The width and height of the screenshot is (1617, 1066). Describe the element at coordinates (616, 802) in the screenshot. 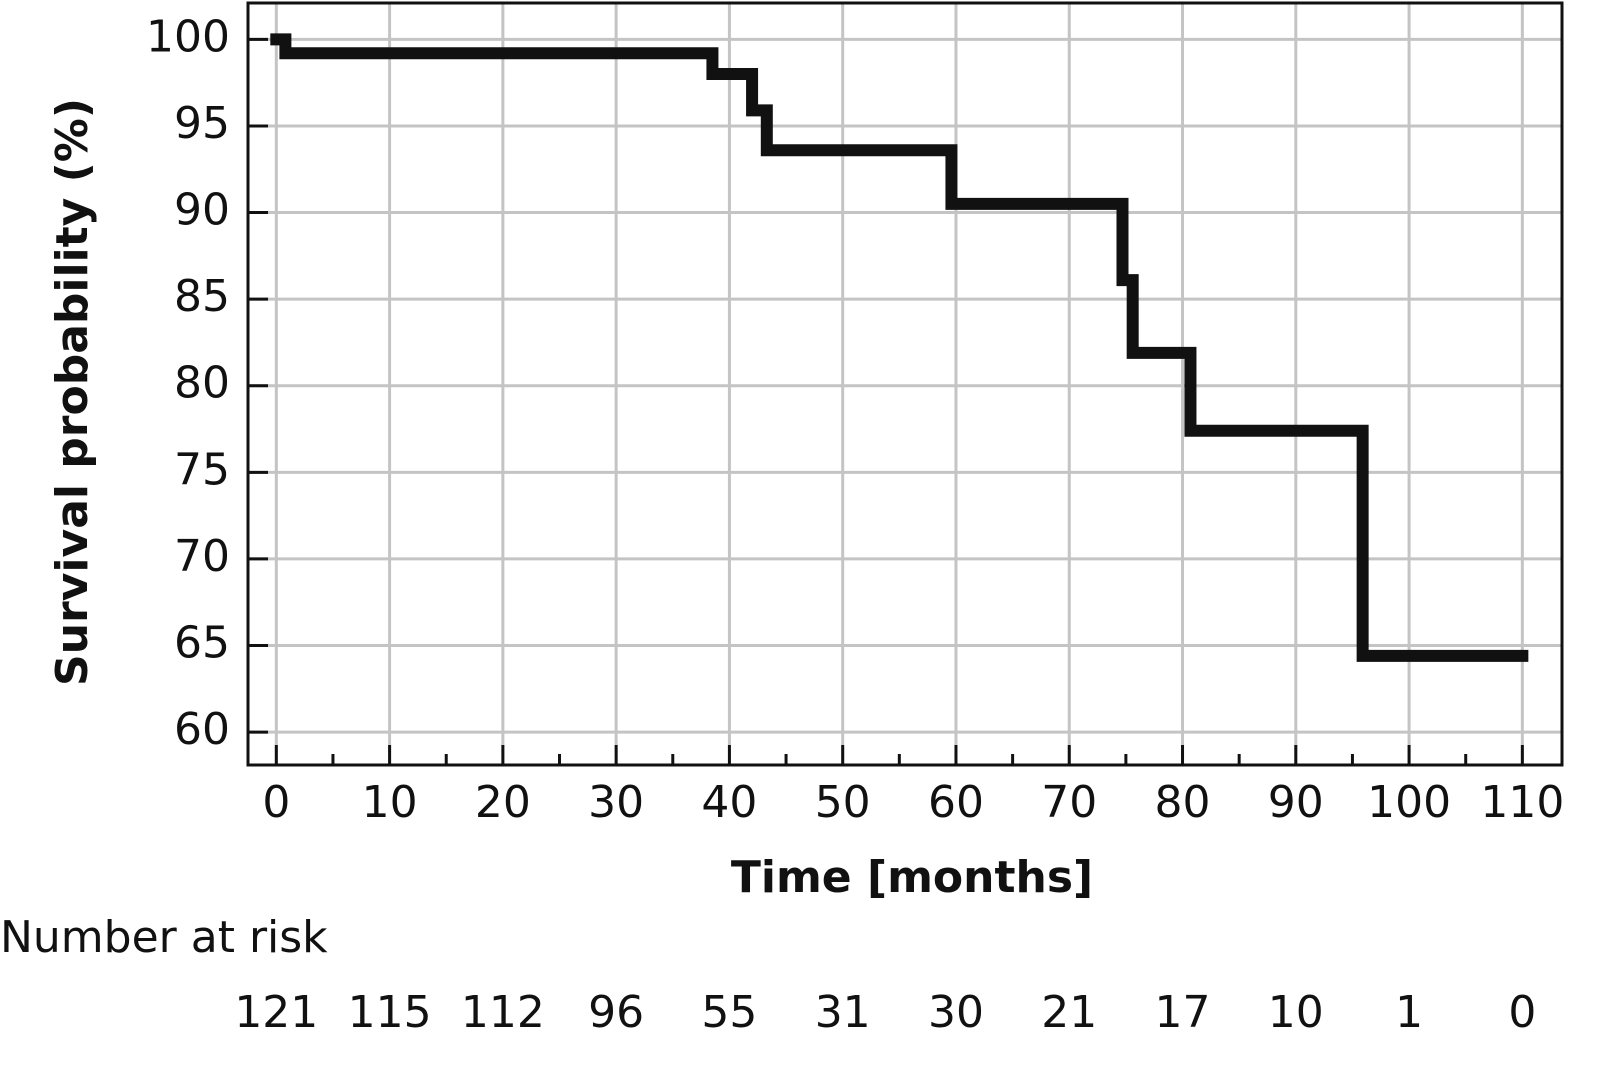

I see `x-tick-label: 30` at that location.